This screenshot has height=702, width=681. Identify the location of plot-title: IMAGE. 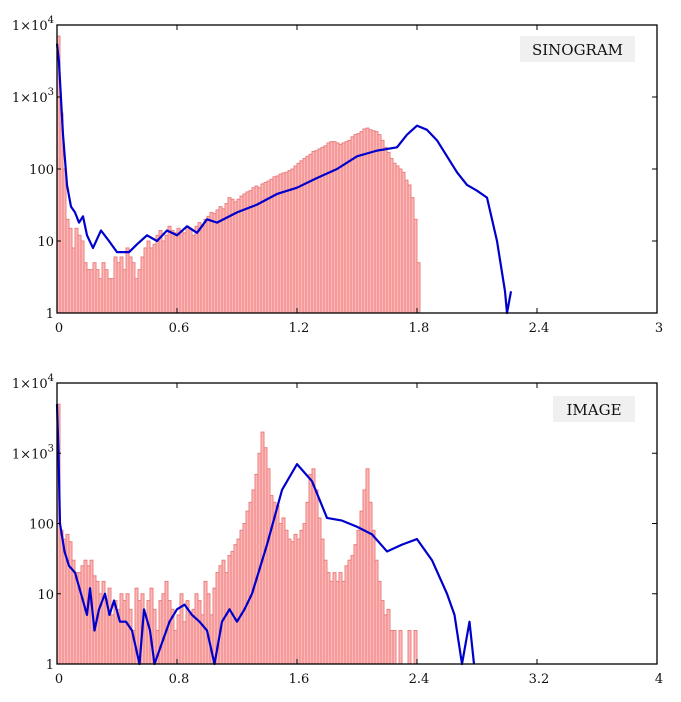
(593, 410).